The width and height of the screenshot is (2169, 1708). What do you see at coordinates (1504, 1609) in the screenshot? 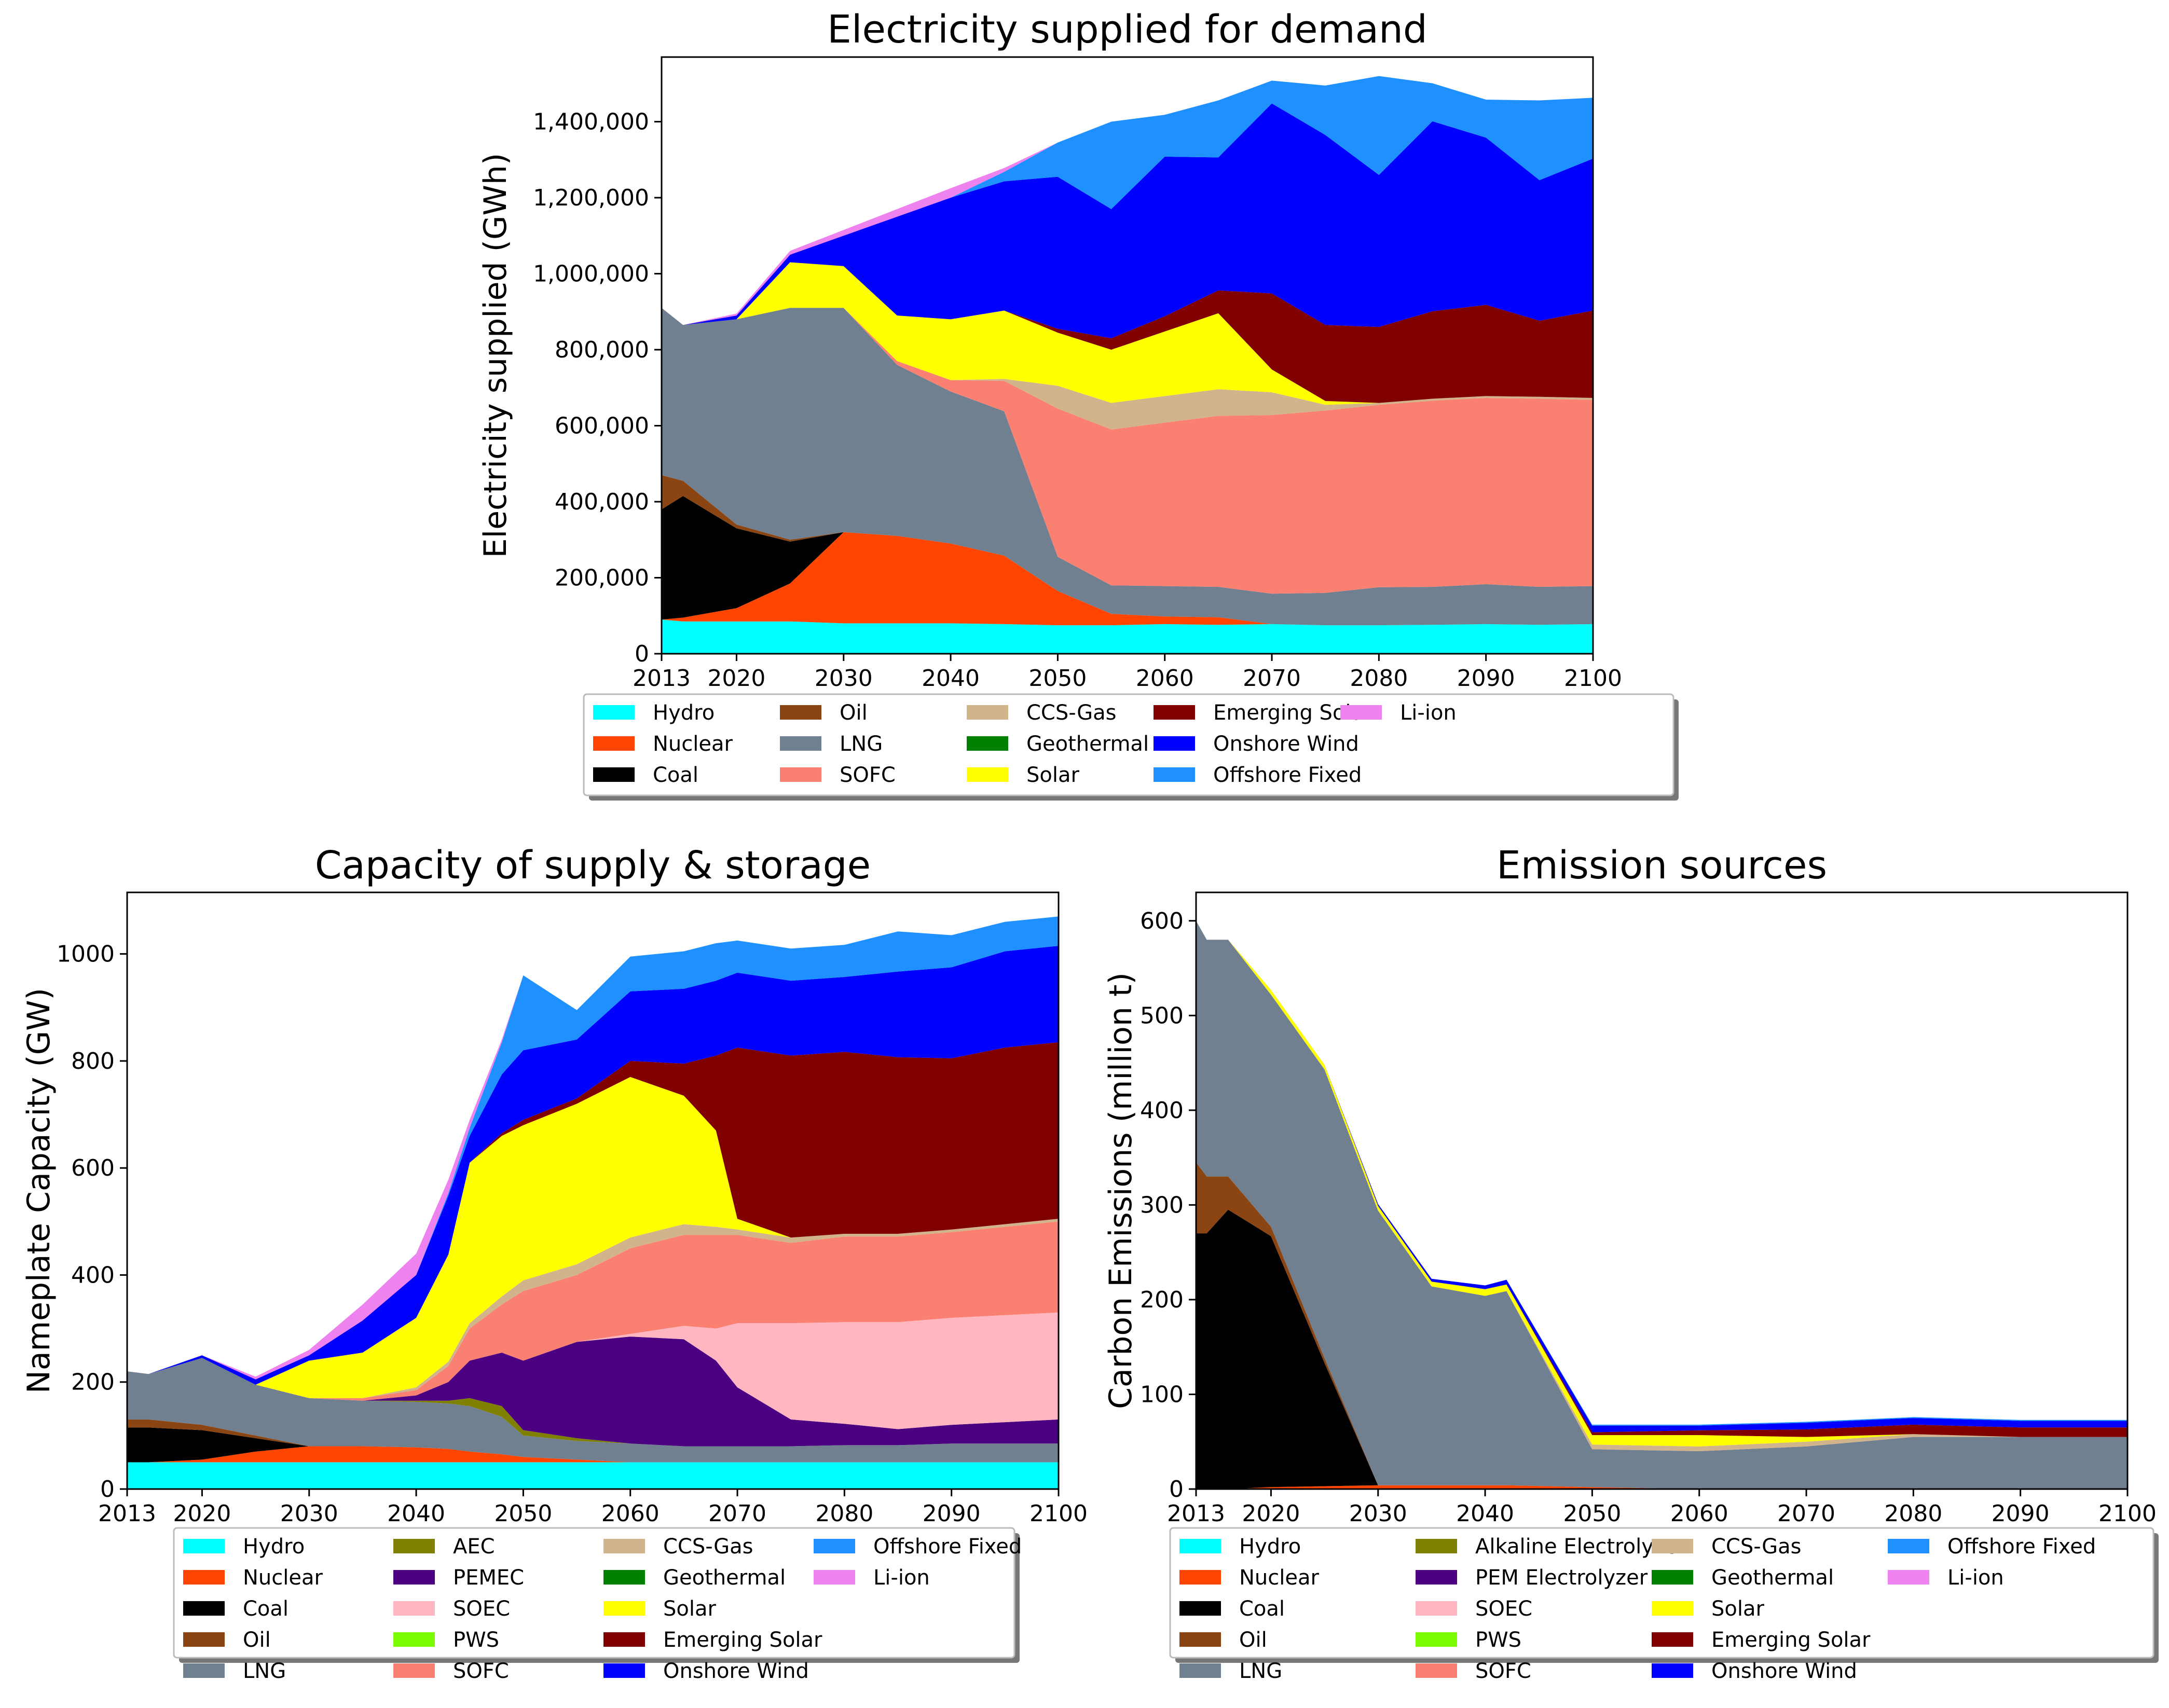
I see `legend-label: SOEC` at bounding box center [1504, 1609].